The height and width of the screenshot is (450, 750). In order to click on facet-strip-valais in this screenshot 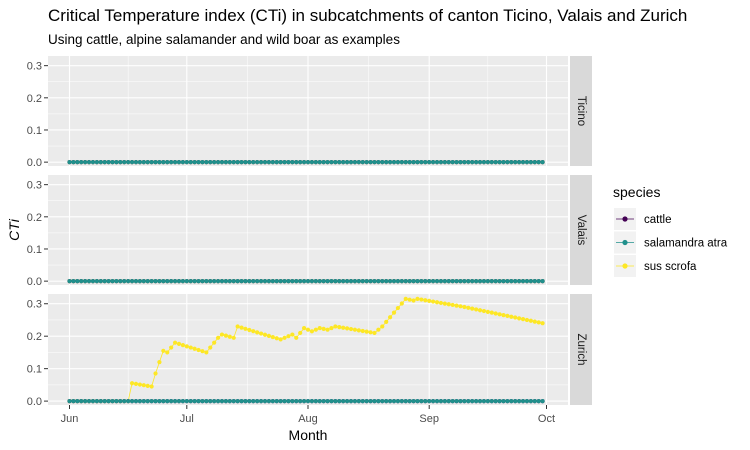, I will do `click(581, 230)`.